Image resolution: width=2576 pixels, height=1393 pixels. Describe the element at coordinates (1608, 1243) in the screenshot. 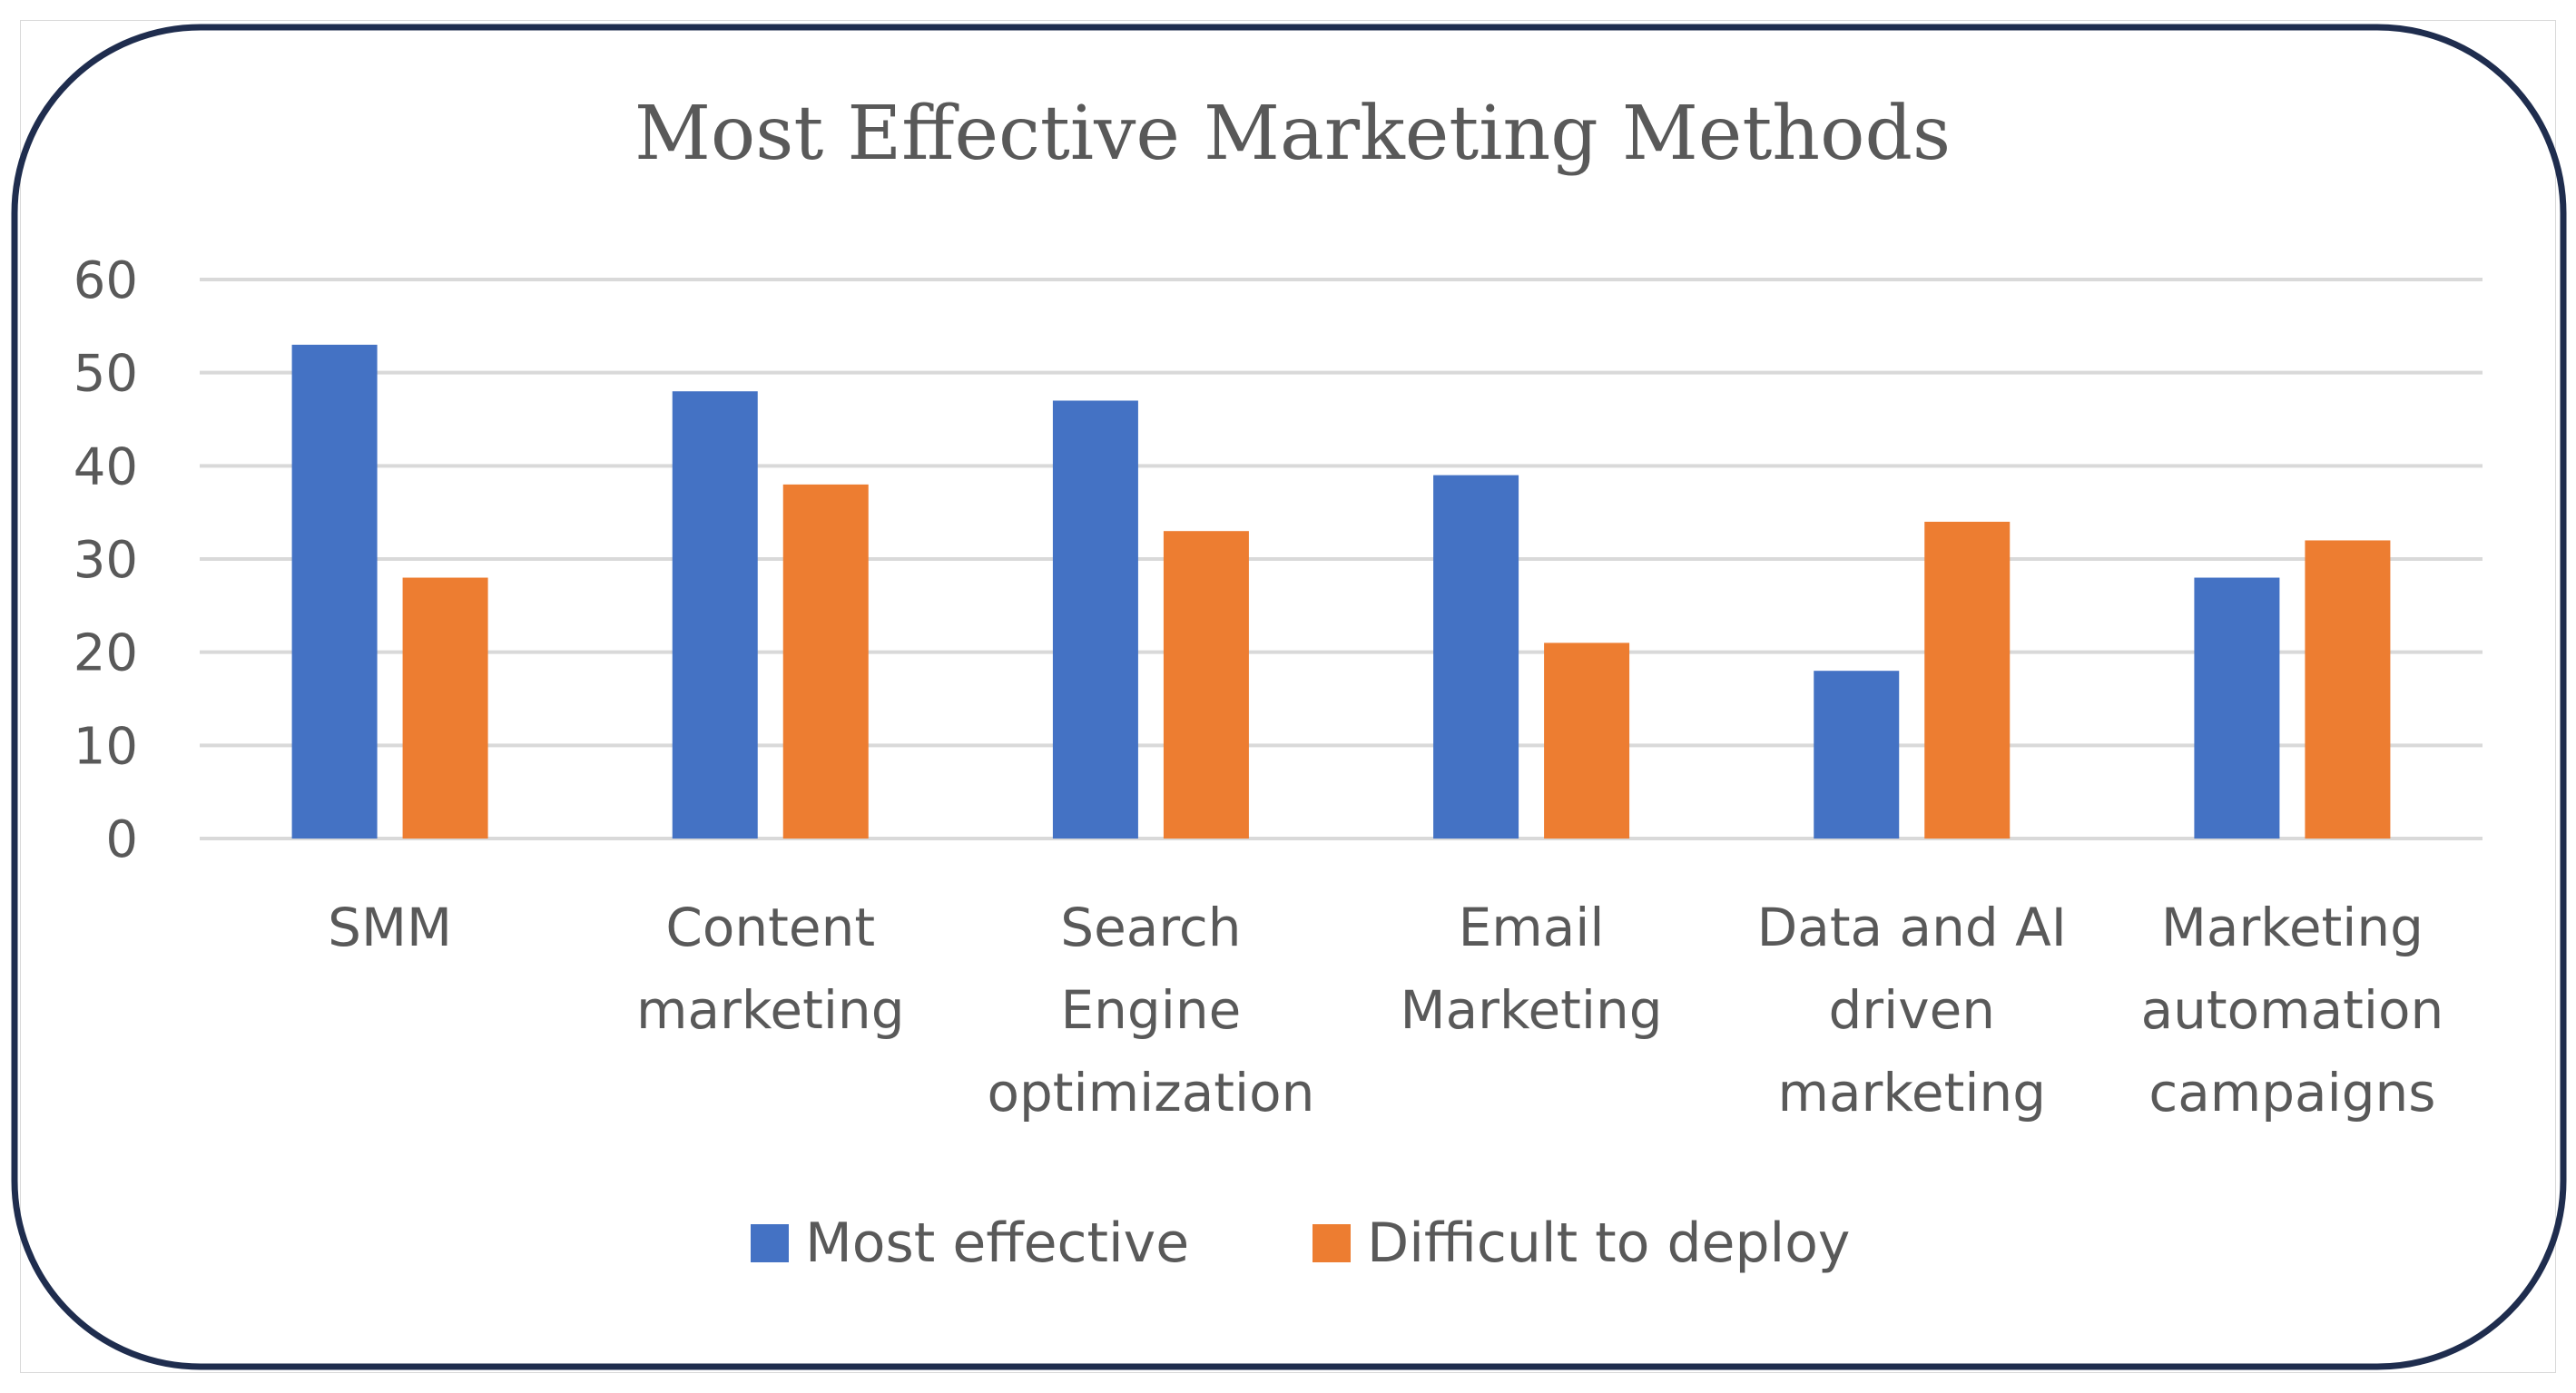

I see `legend-label-difficult-to-deploy: Difficult to deploy` at that location.